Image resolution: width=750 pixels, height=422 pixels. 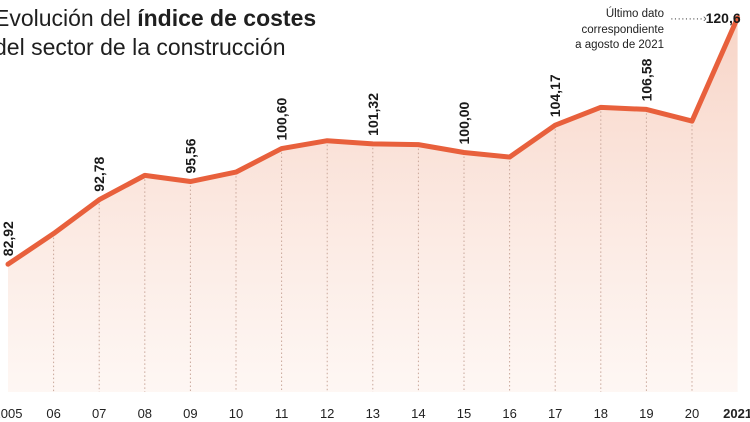 What do you see at coordinates (236, 413) in the screenshot?
I see `x-tick-label: 10` at bounding box center [236, 413].